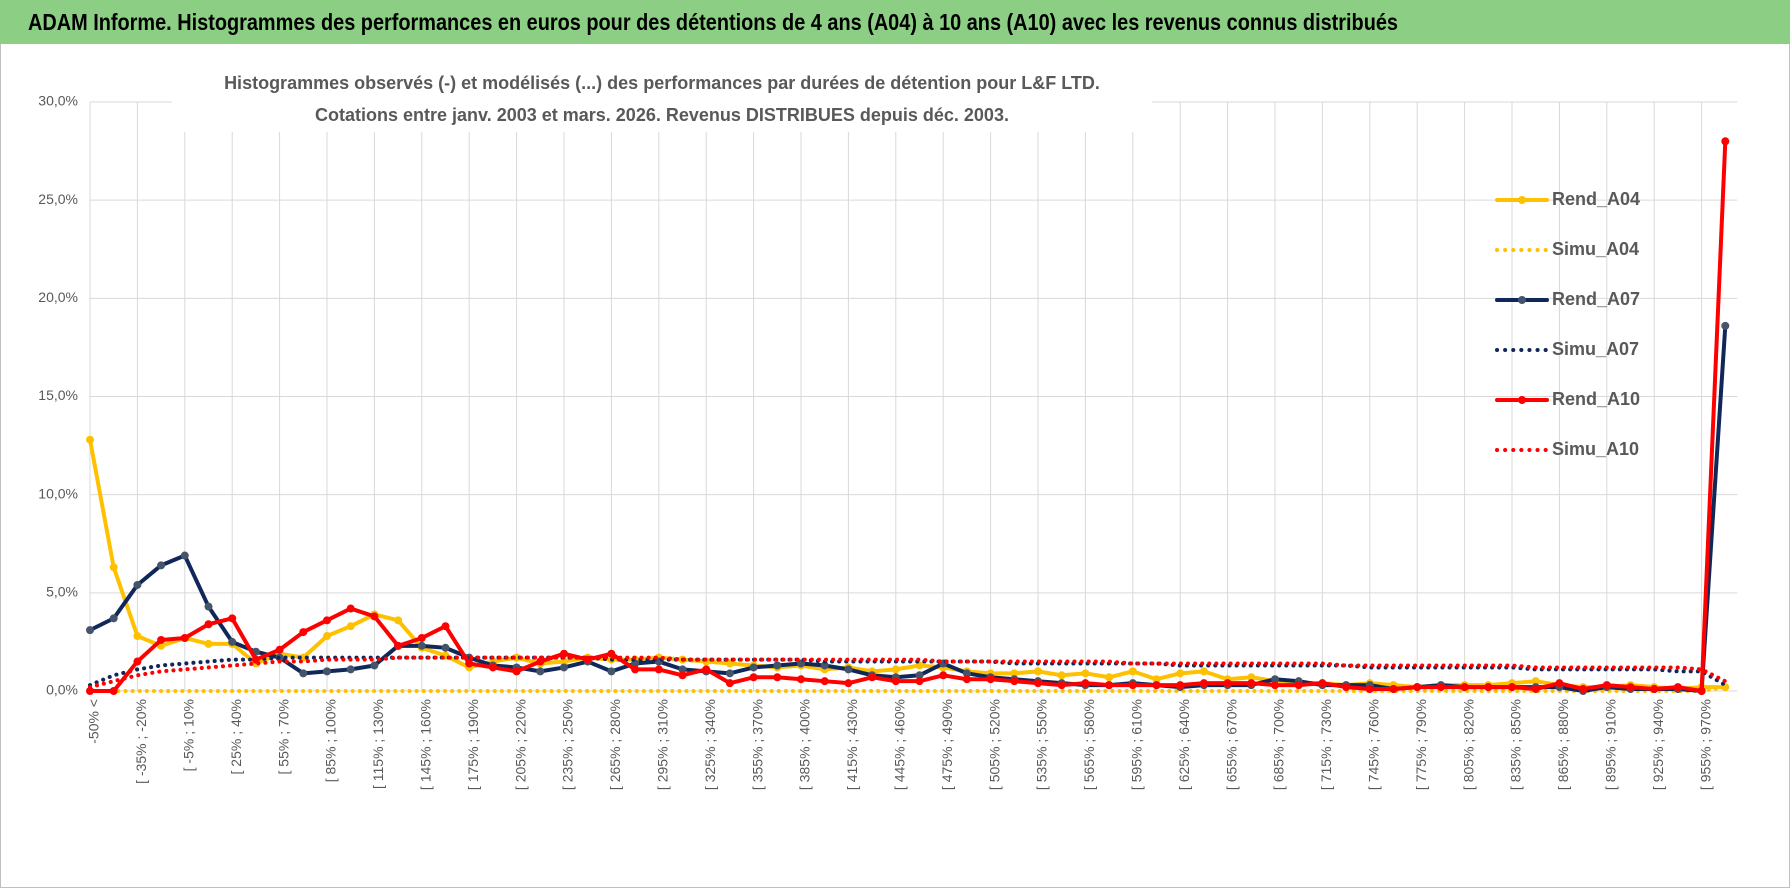 This screenshot has height=888, width=1790. I want to click on x-tick-label: [ 265% ; 280%, so click(615, 744).